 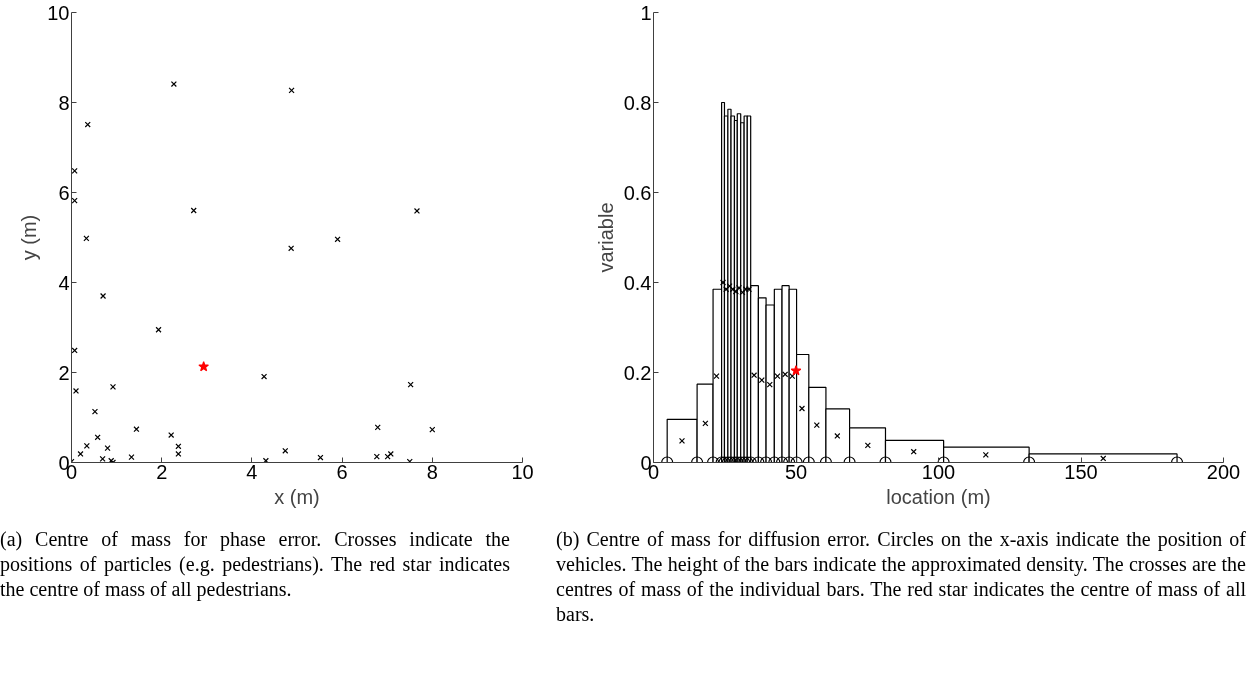 What do you see at coordinates (901, 577) in the screenshot?
I see `text: (b) Centre of mass for diffusion error. Circles on the x-axis indicate the position of vehicles. The height of the bars indicate the approximated density. The crosses are the centres of mass of the individual bars. The red star indicates the centre of mass of all bars.` at bounding box center [901, 577].